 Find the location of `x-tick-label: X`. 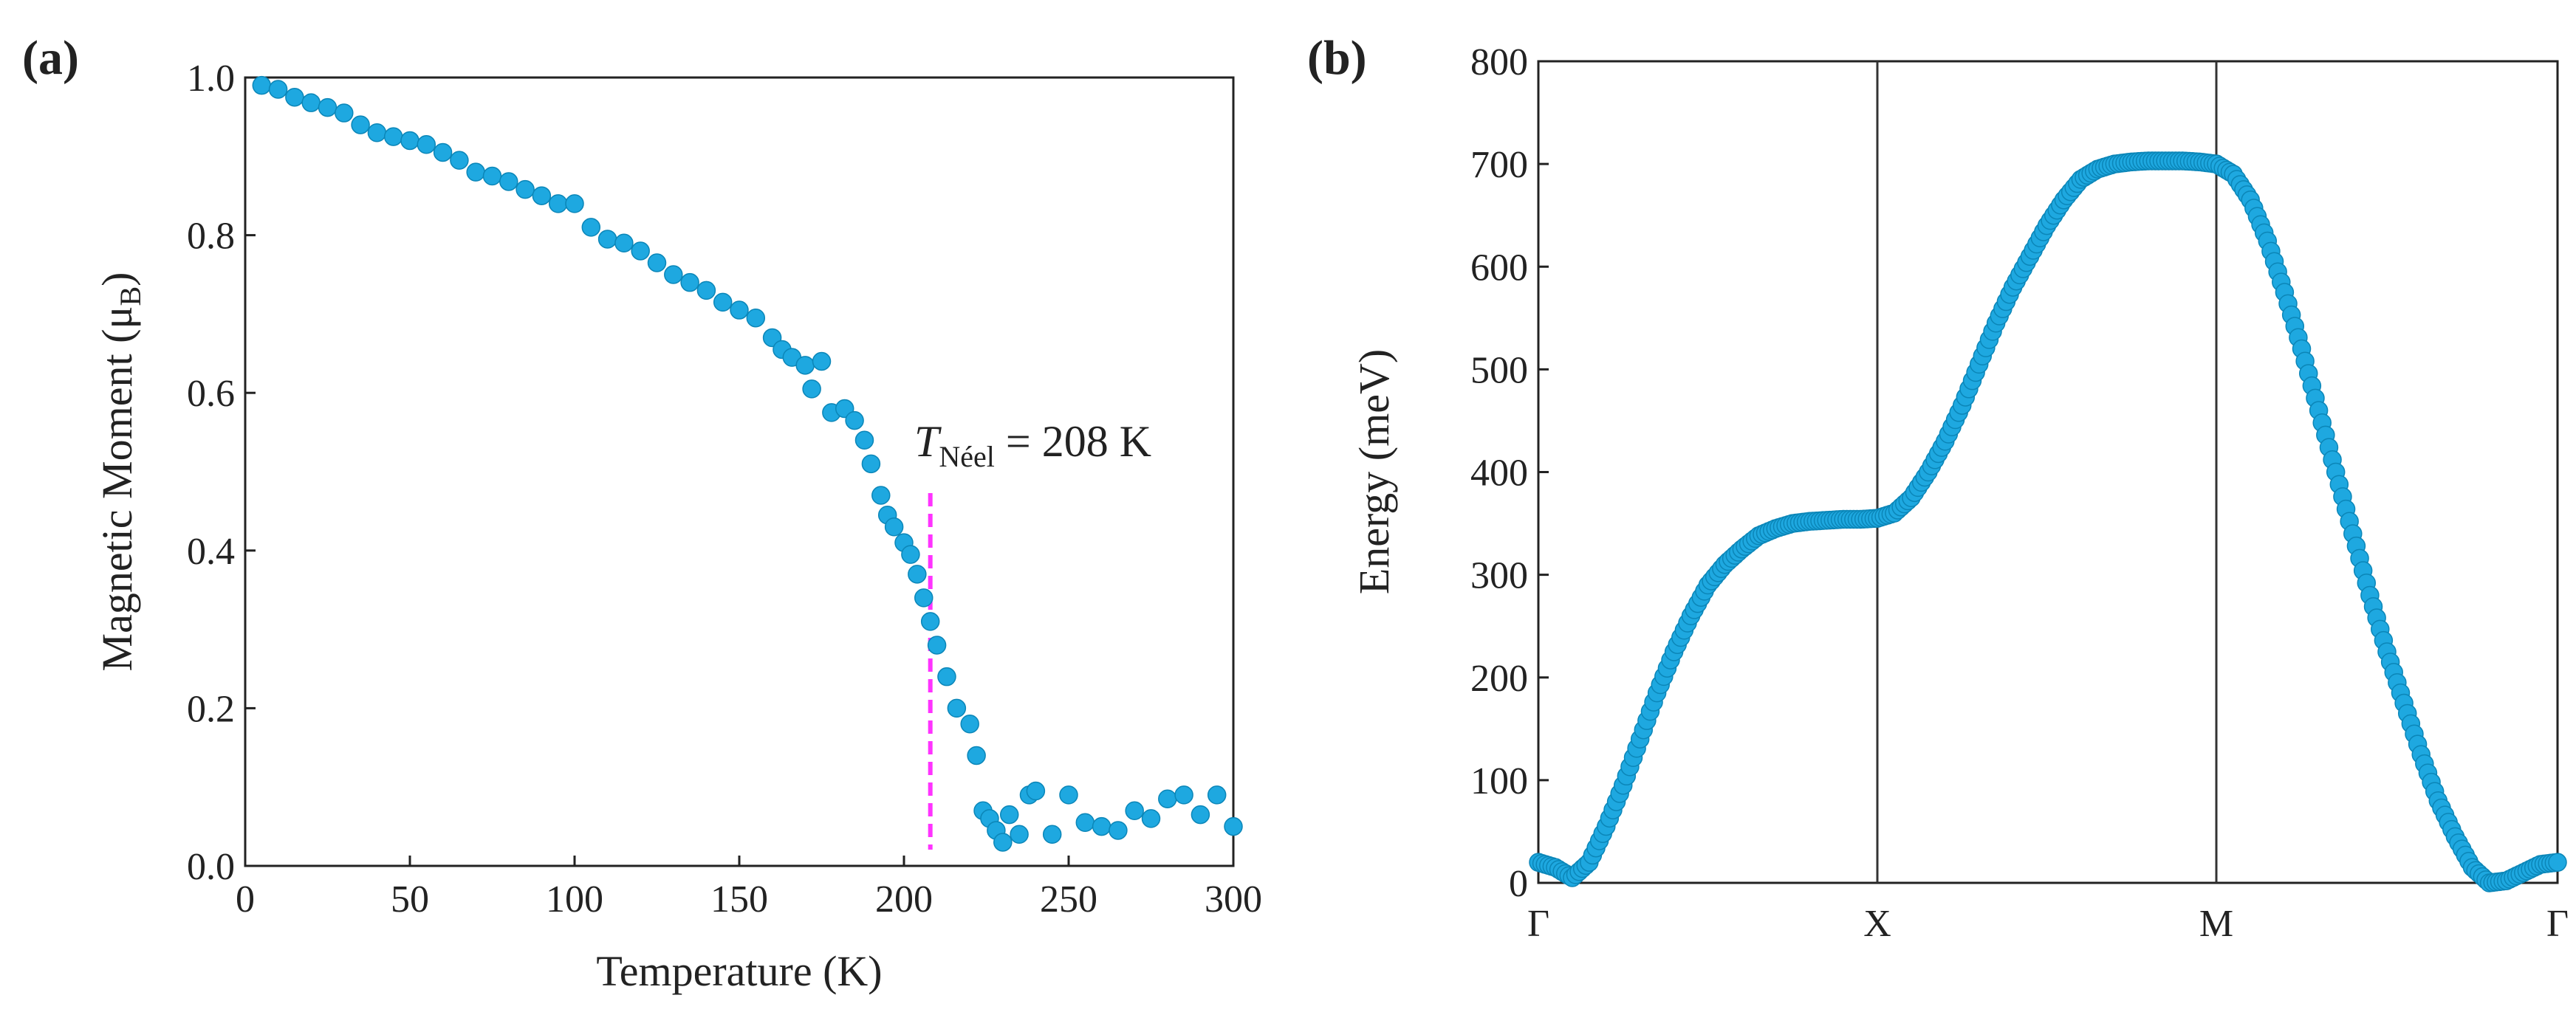

x-tick-label: X is located at coordinates (1877, 924).